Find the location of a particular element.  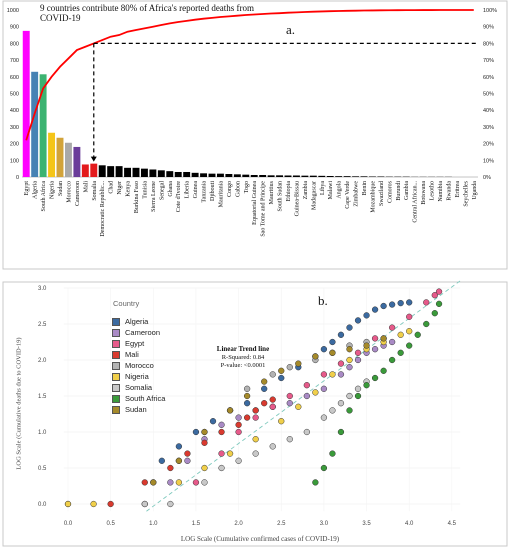

x-tick-label: 0.0 is located at coordinates (68, 524).